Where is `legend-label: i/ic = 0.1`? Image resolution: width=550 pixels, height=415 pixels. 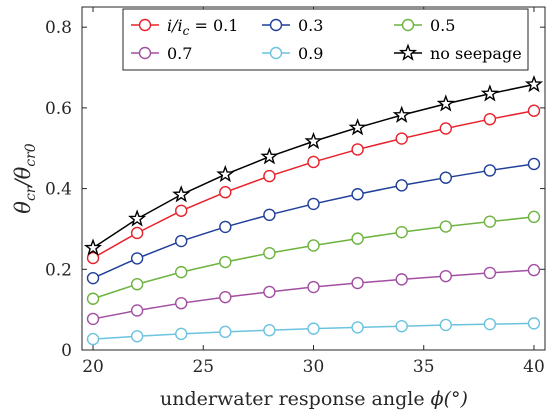 legend-label: i/ic = 0.1 is located at coordinates (202, 27).